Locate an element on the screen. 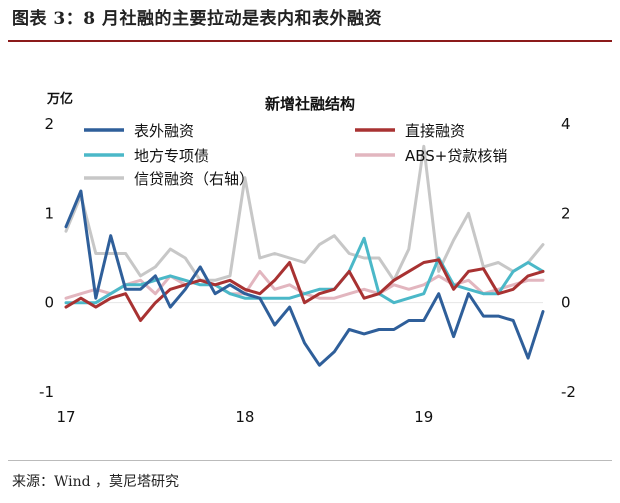 The image size is (620, 503). legend-label: 直接融资 is located at coordinates (435, 131).